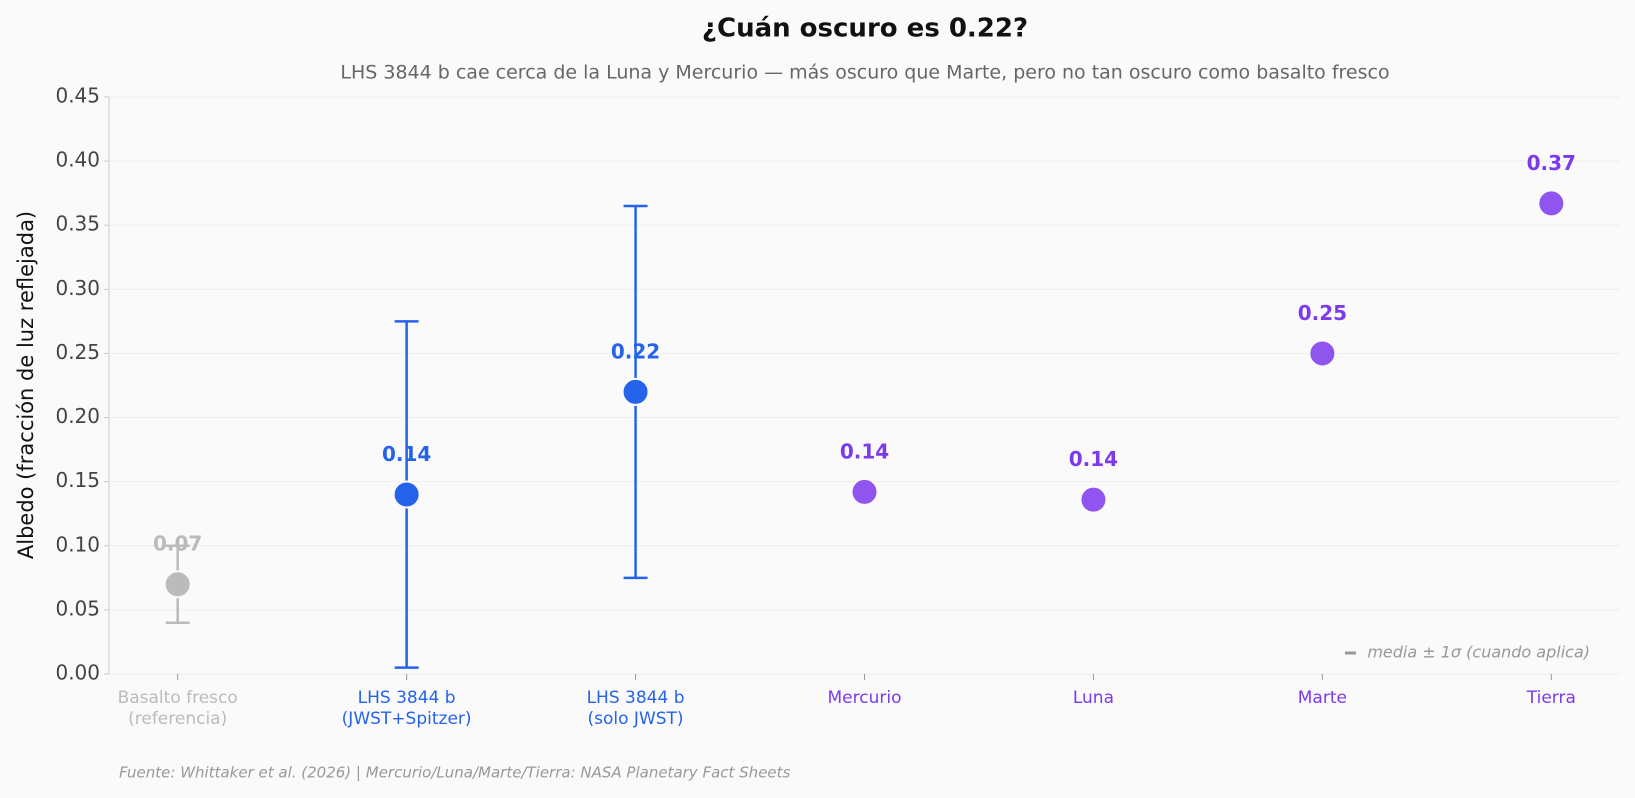 The image size is (1635, 798). I want to click on chart-title: ¿Cuán oscuro es 0.22?, so click(865, 29).